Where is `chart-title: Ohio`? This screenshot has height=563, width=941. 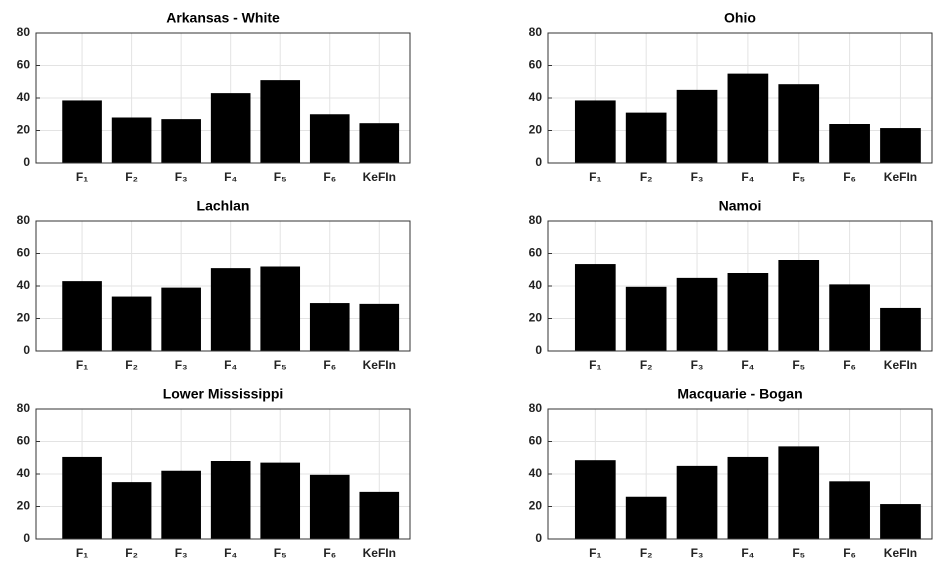 chart-title: Ohio is located at coordinates (740, 18).